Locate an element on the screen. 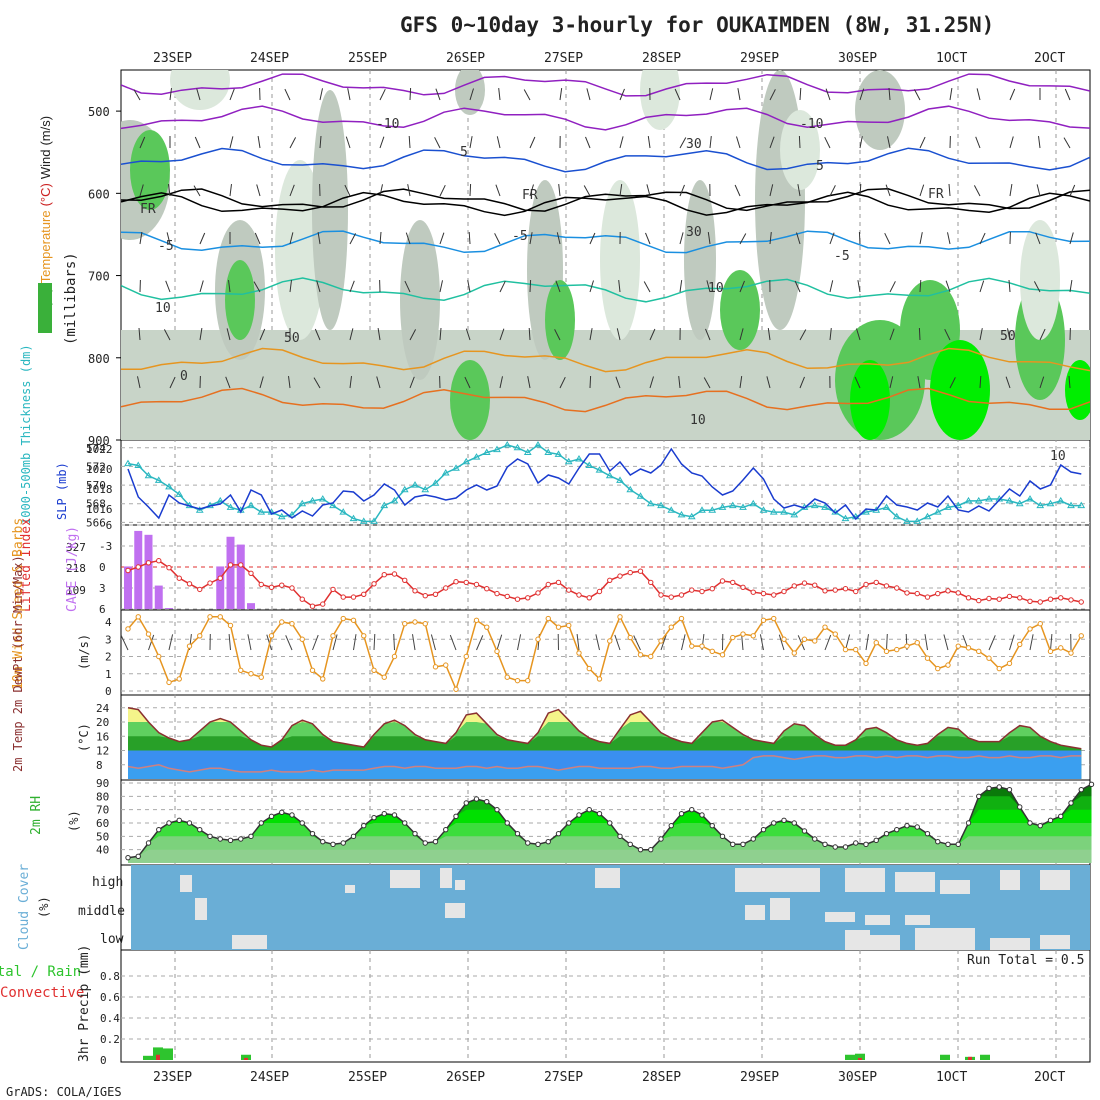 The image size is (1100, 1100). wind-units: (m/s) is located at coordinates (84, 652).